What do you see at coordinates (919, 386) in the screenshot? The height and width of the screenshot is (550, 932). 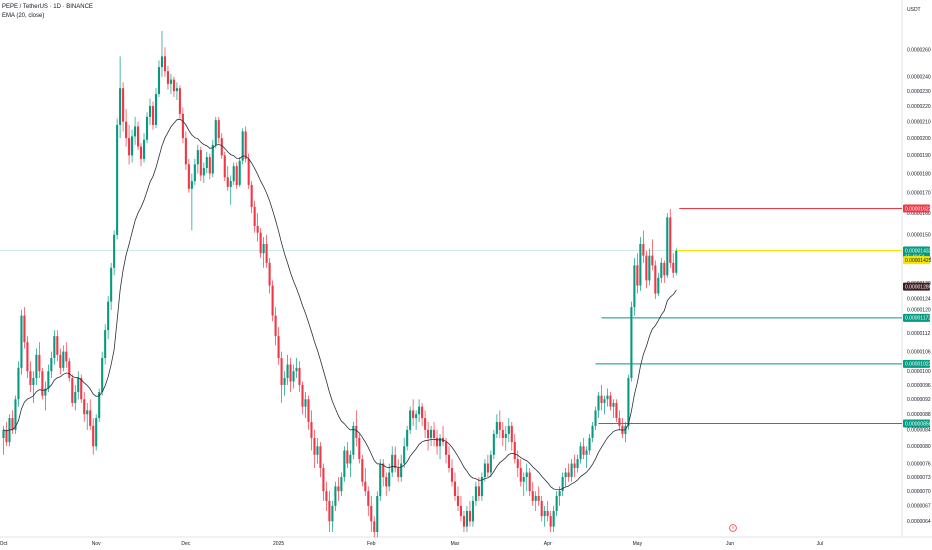 I see `price-tick-label: 0.0000096` at bounding box center [919, 386].